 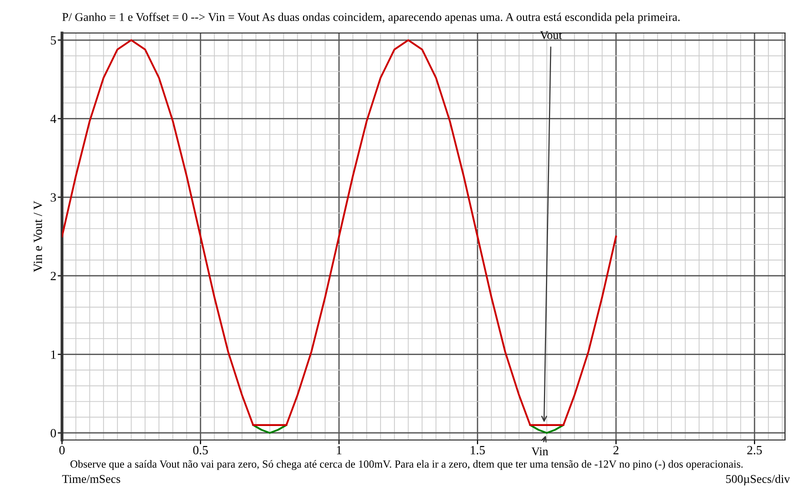 I want to click on y-tick-label: 0, so click(x=53, y=433).